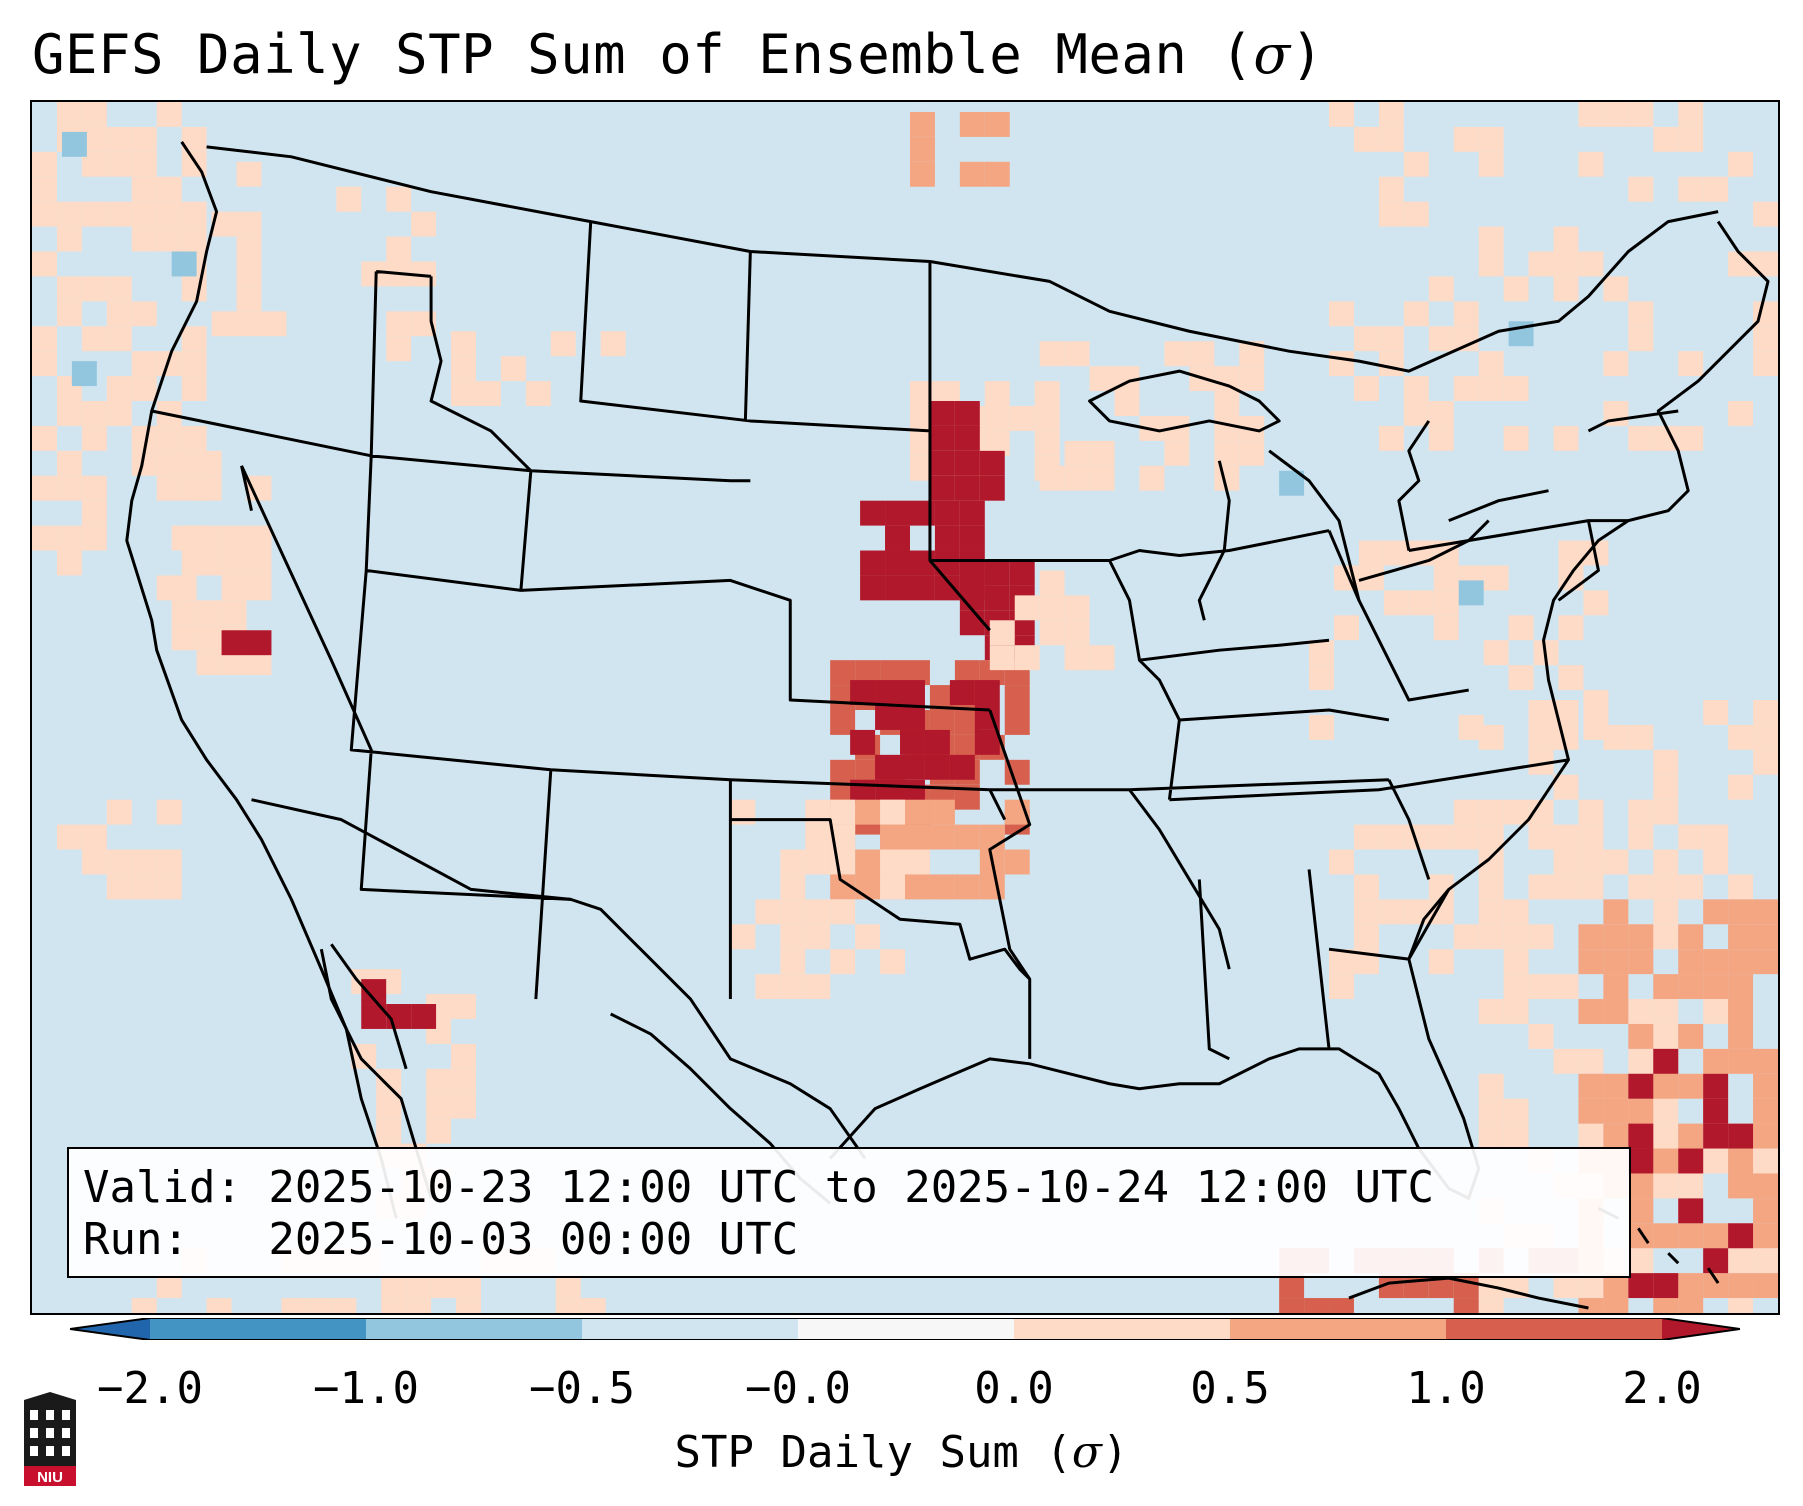 This screenshot has height=1506, width=1803. I want to click on colorbar-bin, so click(1338, 1329).